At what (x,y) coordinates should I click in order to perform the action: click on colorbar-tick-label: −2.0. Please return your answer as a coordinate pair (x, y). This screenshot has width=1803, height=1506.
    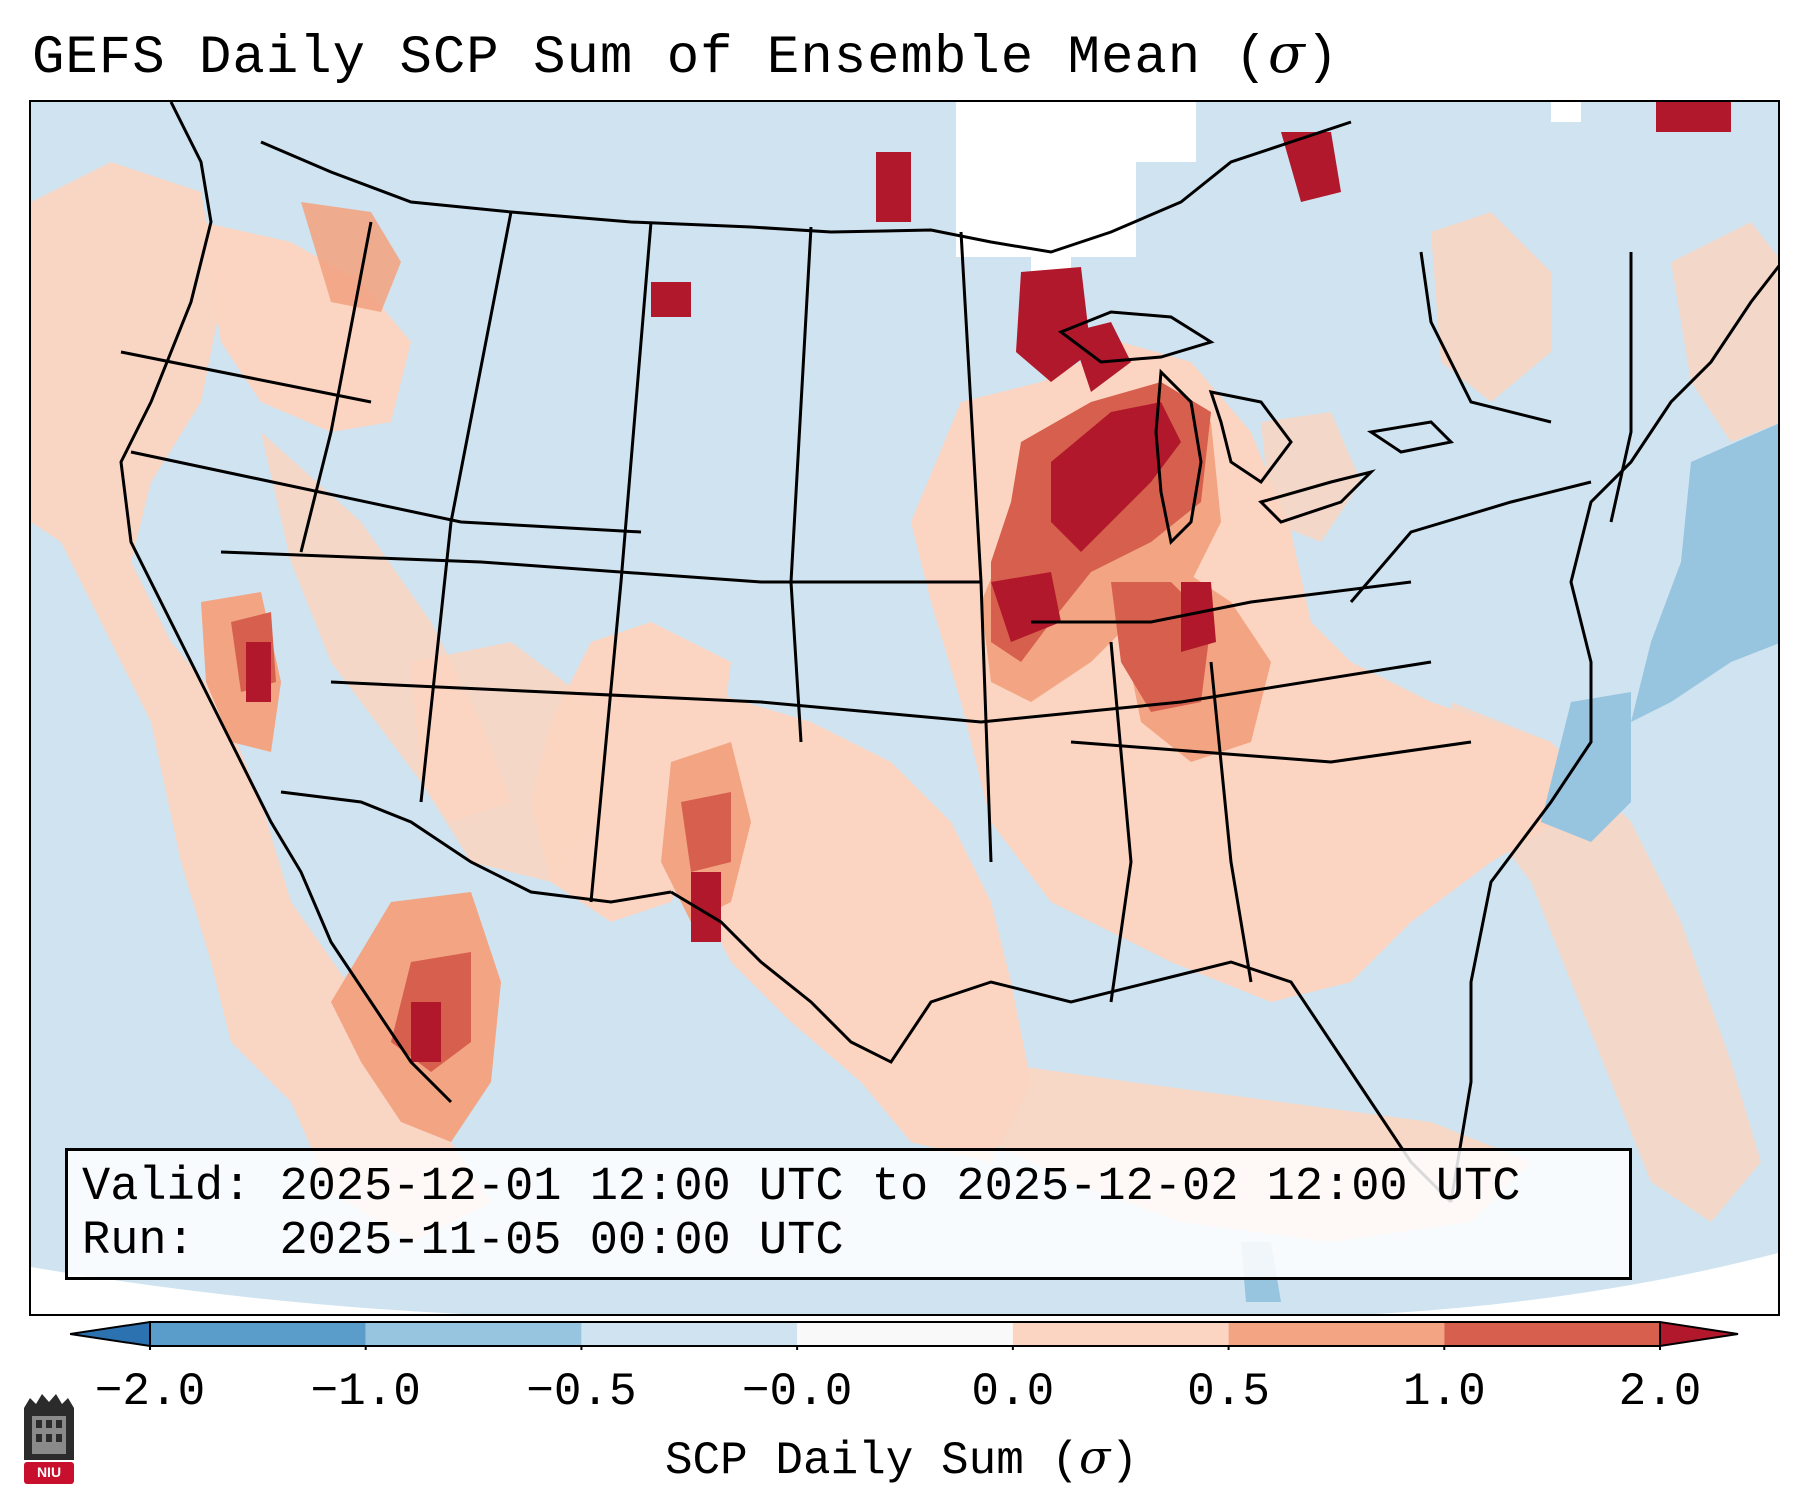
    Looking at the image, I should click on (150, 1392).